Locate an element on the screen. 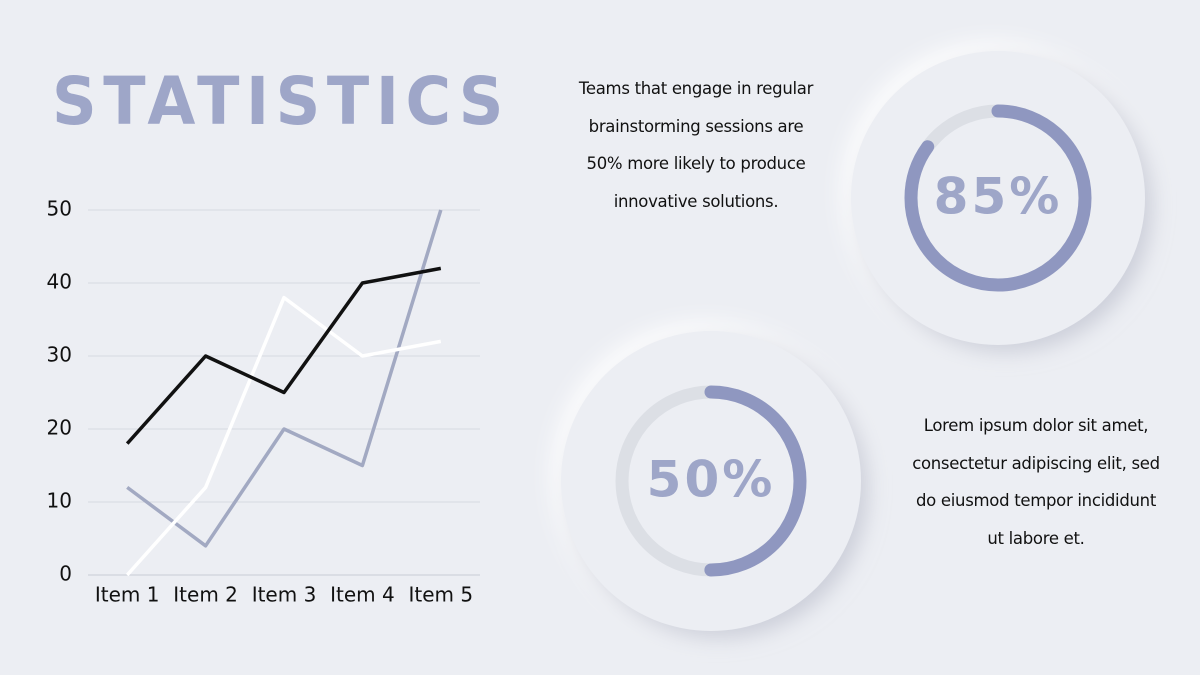 Image resolution: width=1200 pixels, height=675 pixels. y-tick-label: 0 is located at coordinates (65, 574).